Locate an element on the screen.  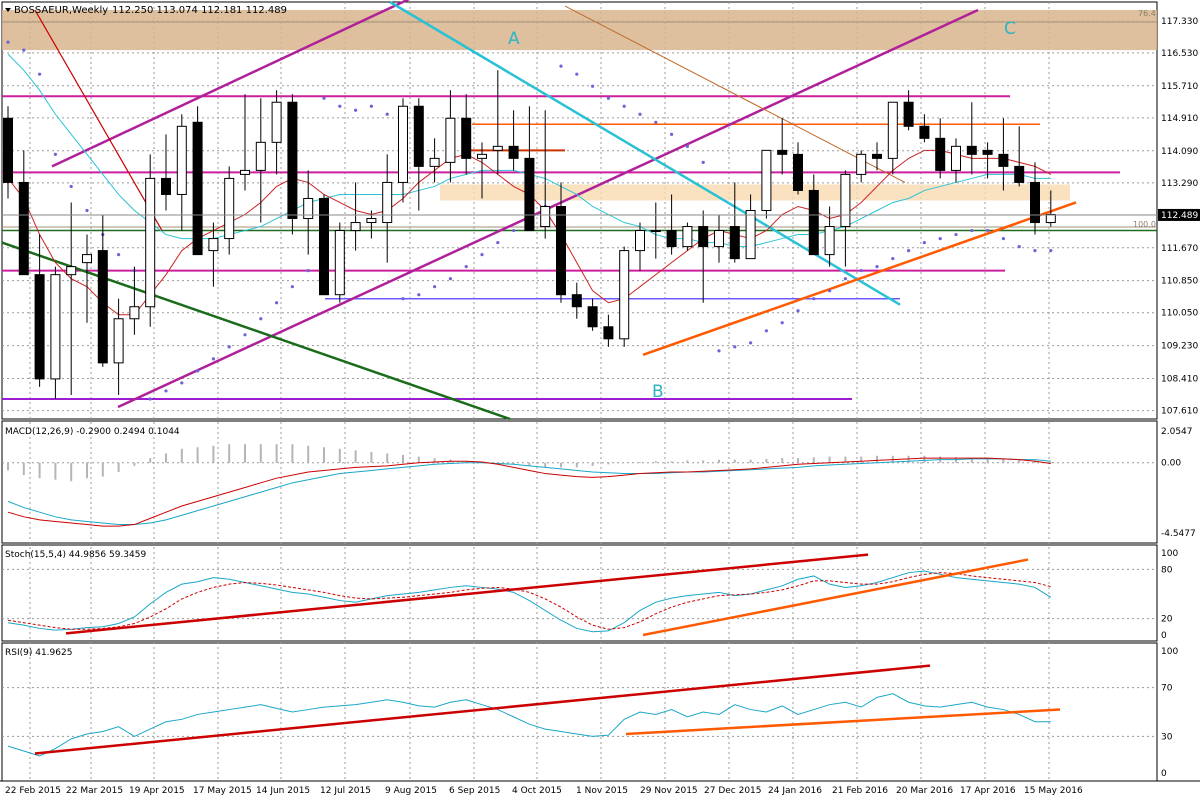
price-tick-label: 108.410 is located at coordinates (1179, 380).